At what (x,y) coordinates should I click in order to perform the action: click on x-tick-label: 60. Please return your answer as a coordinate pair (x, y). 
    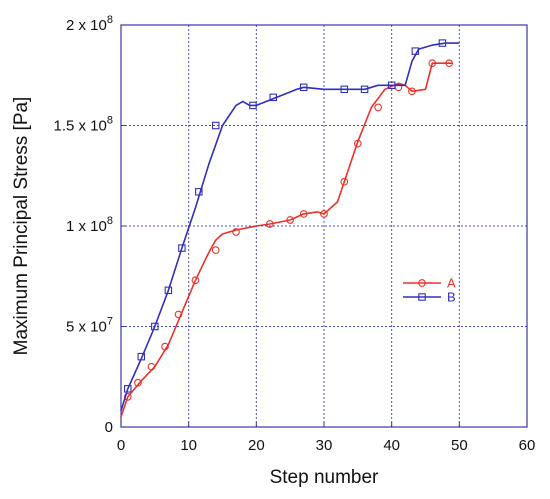
    Looking at the image, I should click on (527, 445).